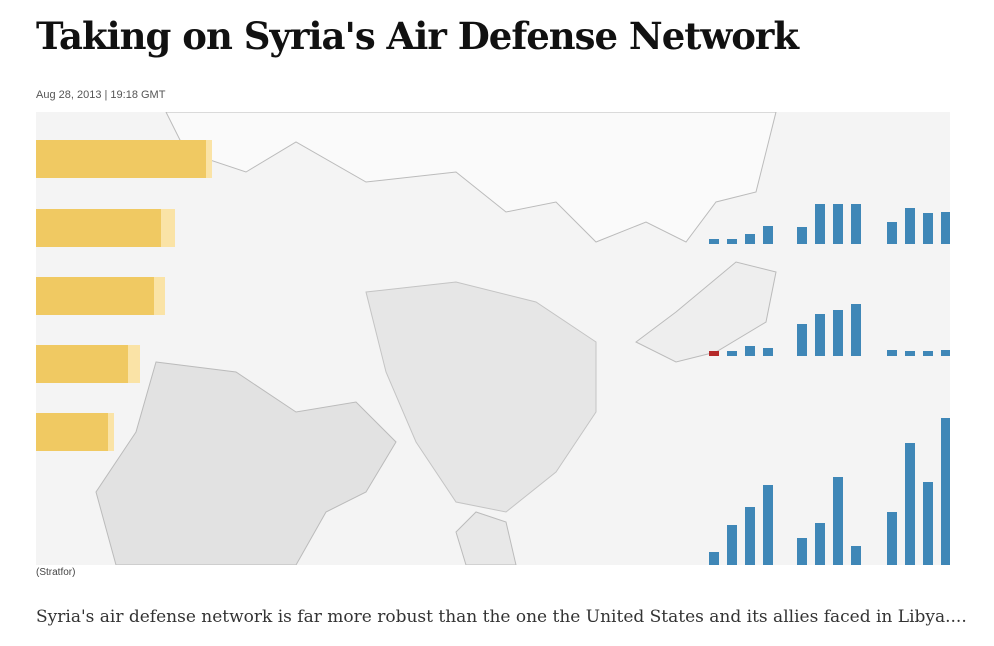  What do you see at coordinates (101, 95) in the screenshot?
I see `article-date: Aug 28, 2013 | 19:18 GMT` at bounding box center [101, 95].